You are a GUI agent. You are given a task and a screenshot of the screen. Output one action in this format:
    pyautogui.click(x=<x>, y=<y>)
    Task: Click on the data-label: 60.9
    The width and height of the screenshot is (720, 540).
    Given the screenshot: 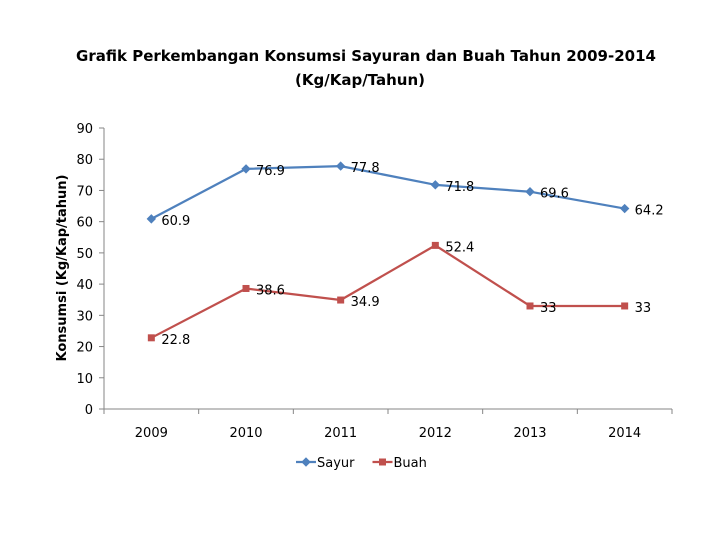 What is the action you would take?
    pyautogui.click(x=175, y=221)
    